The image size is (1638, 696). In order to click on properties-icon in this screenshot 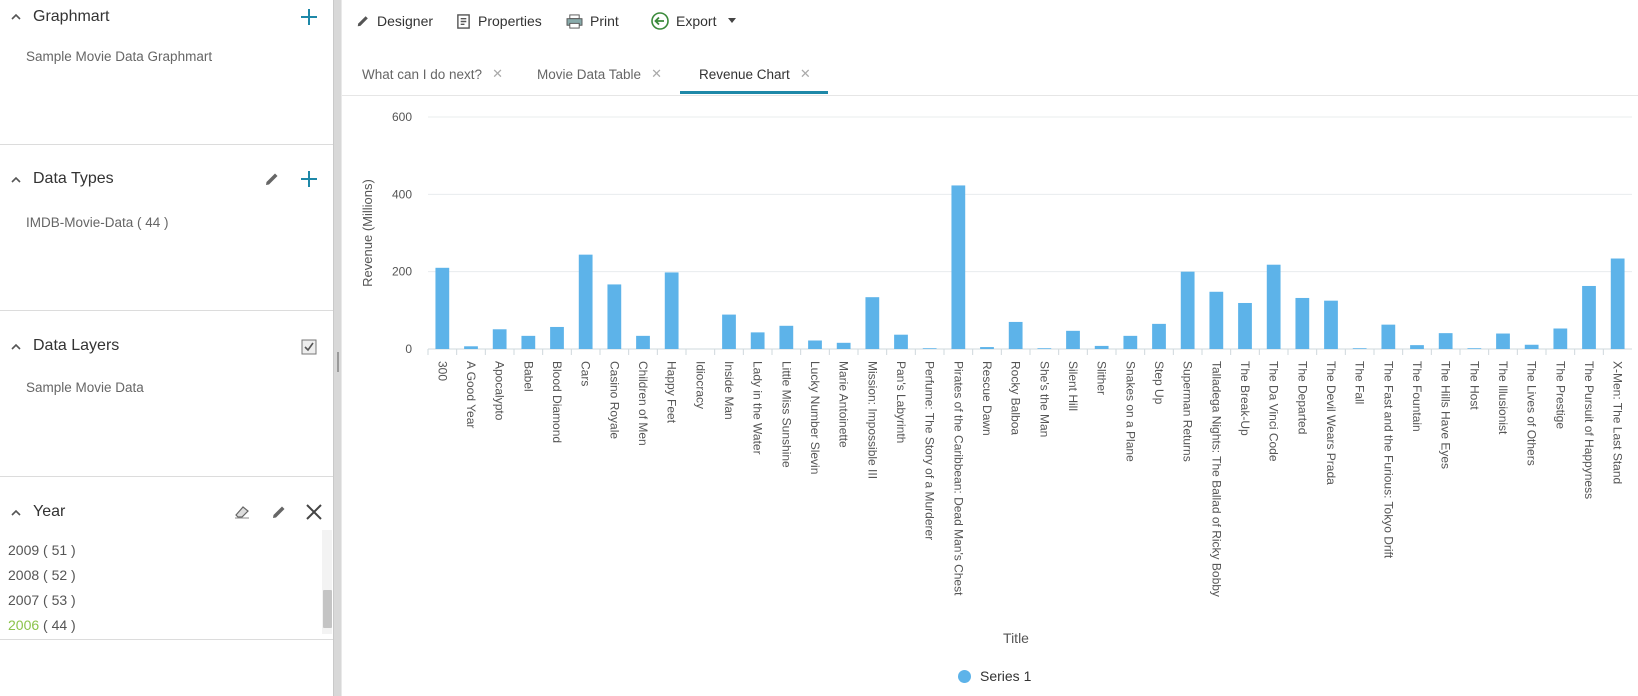, I will do `click(463, 21)`.